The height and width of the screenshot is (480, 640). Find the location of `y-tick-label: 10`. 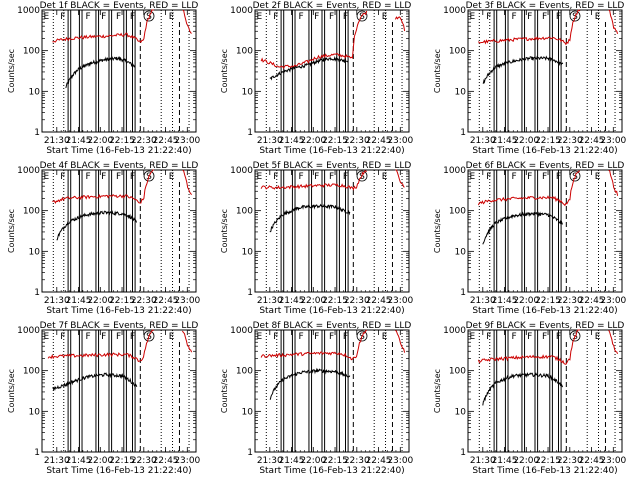

y-tick-label: 10 is located at coordinates (35, 252).